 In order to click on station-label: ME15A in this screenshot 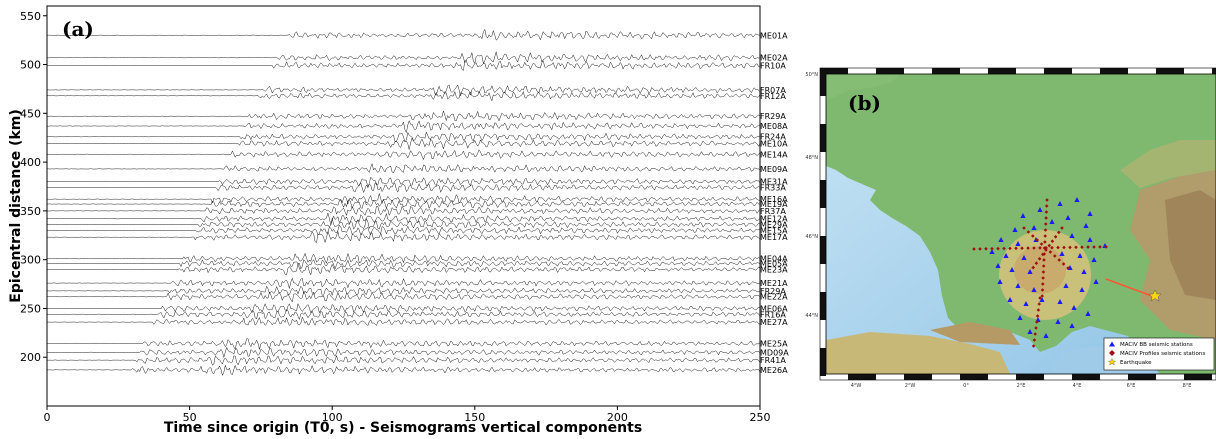, I will do `click(774, 230)`.